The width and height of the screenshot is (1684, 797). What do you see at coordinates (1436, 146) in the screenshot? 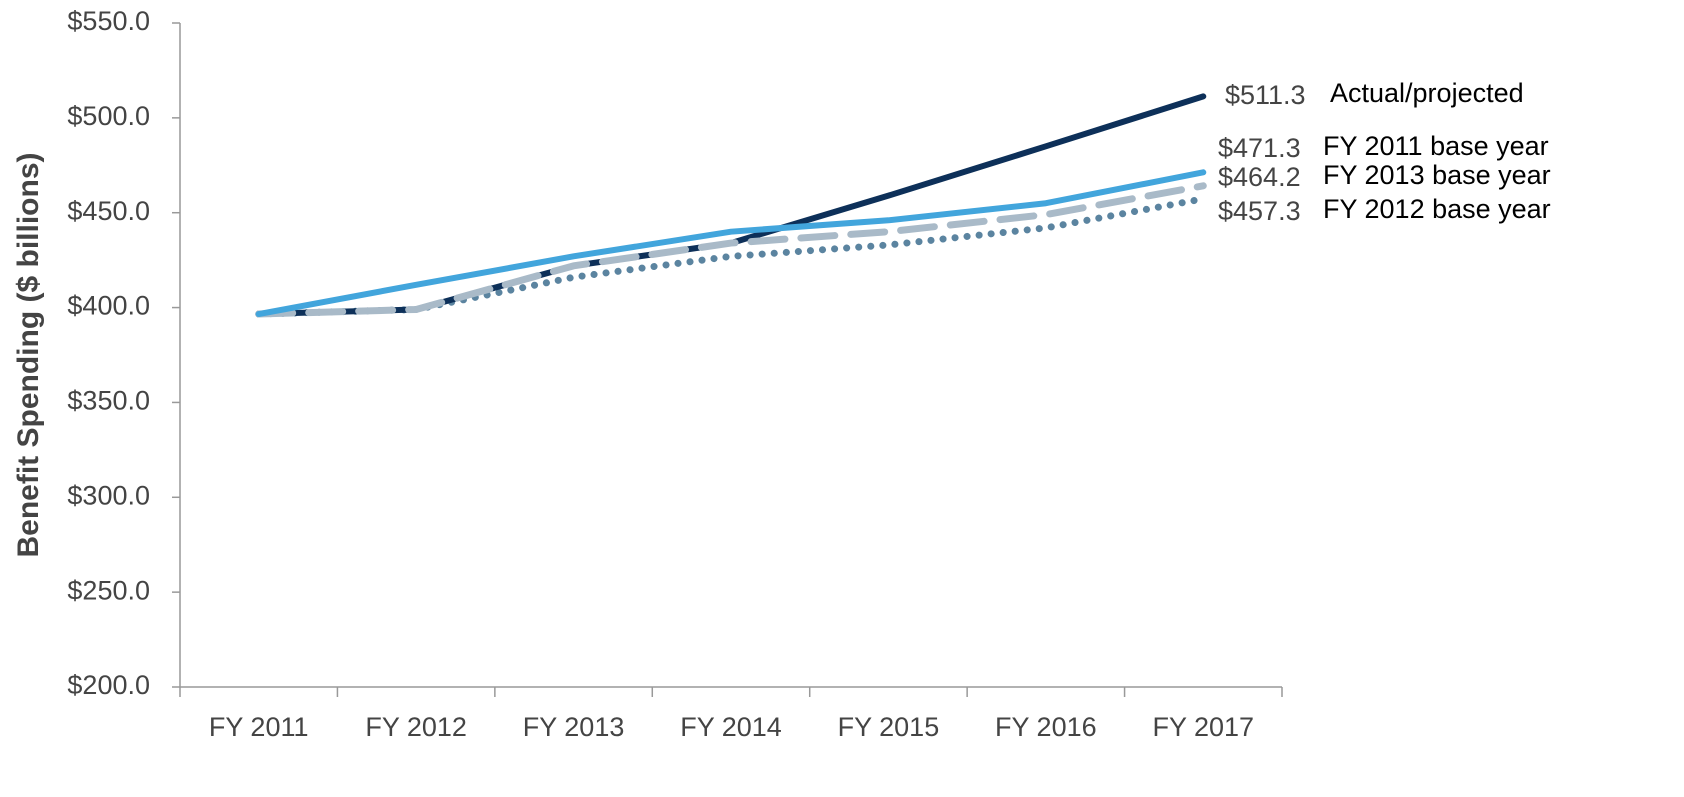
I see `series-name: FY 2011 base year` at bounding box center [1436, 146].